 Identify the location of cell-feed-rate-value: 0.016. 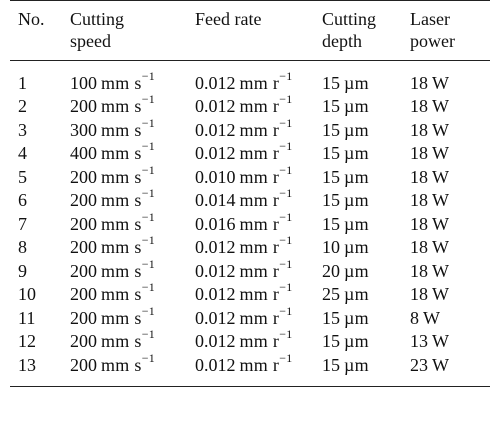
(215, 223).